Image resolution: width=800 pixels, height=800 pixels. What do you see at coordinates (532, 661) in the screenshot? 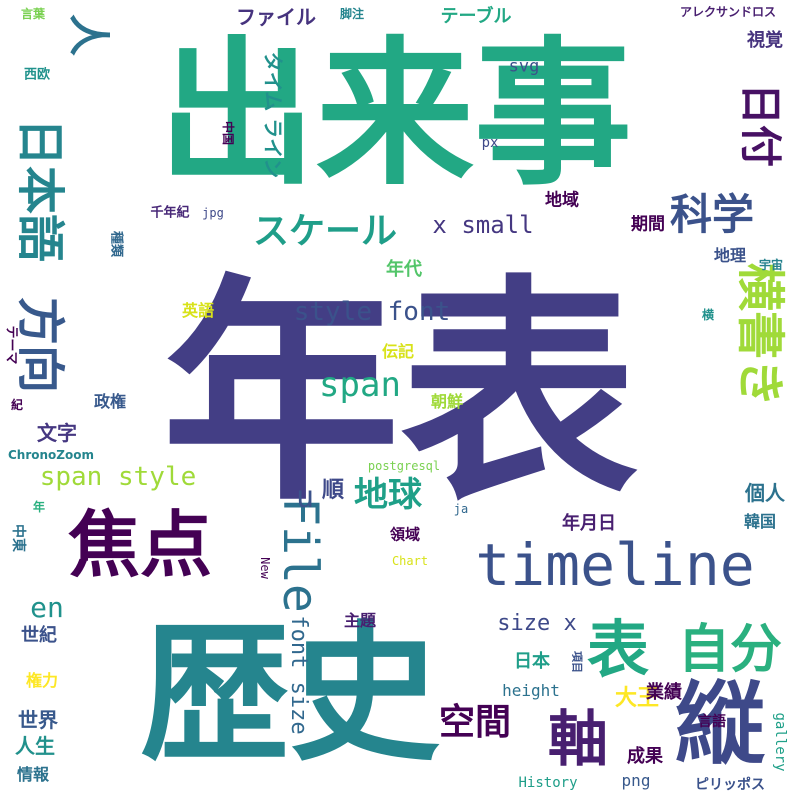
I see `word-nihon: 日本` at bounding box center [532, 661].